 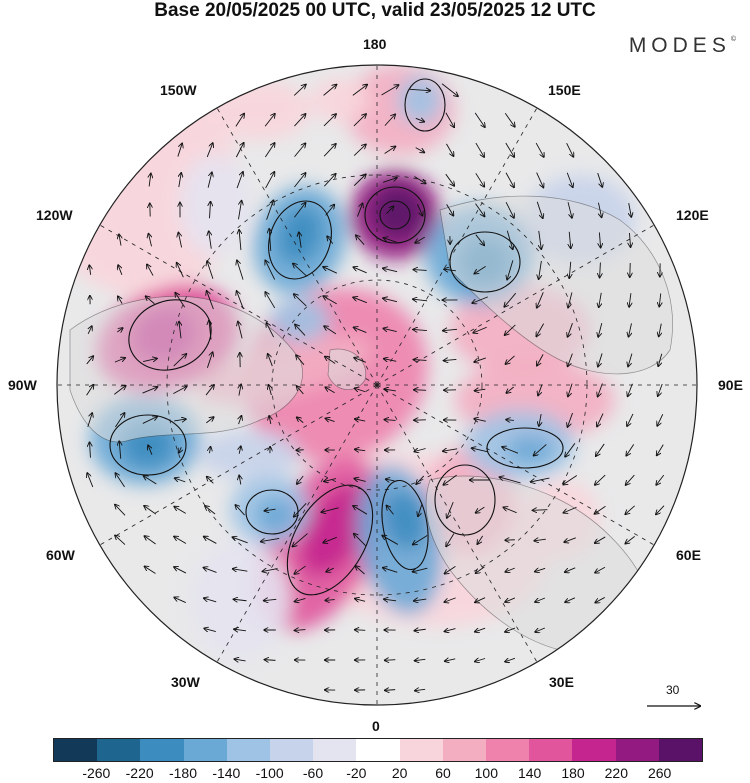 What do you see at coordinates (688, 555) in the screenshot?
I see `longitude-label-60e: 60E` at bounding box center [688, 555].